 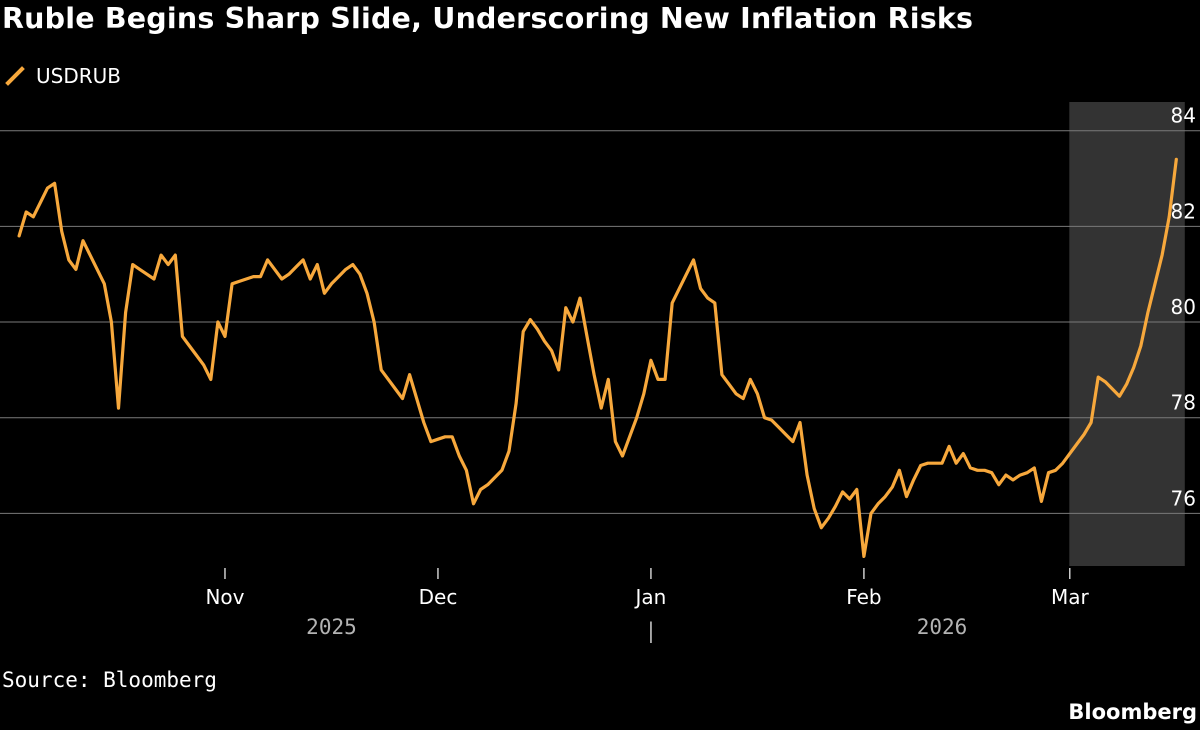 I want to click on source-note: Source: Bloomberg, so click(x=109, y=680).